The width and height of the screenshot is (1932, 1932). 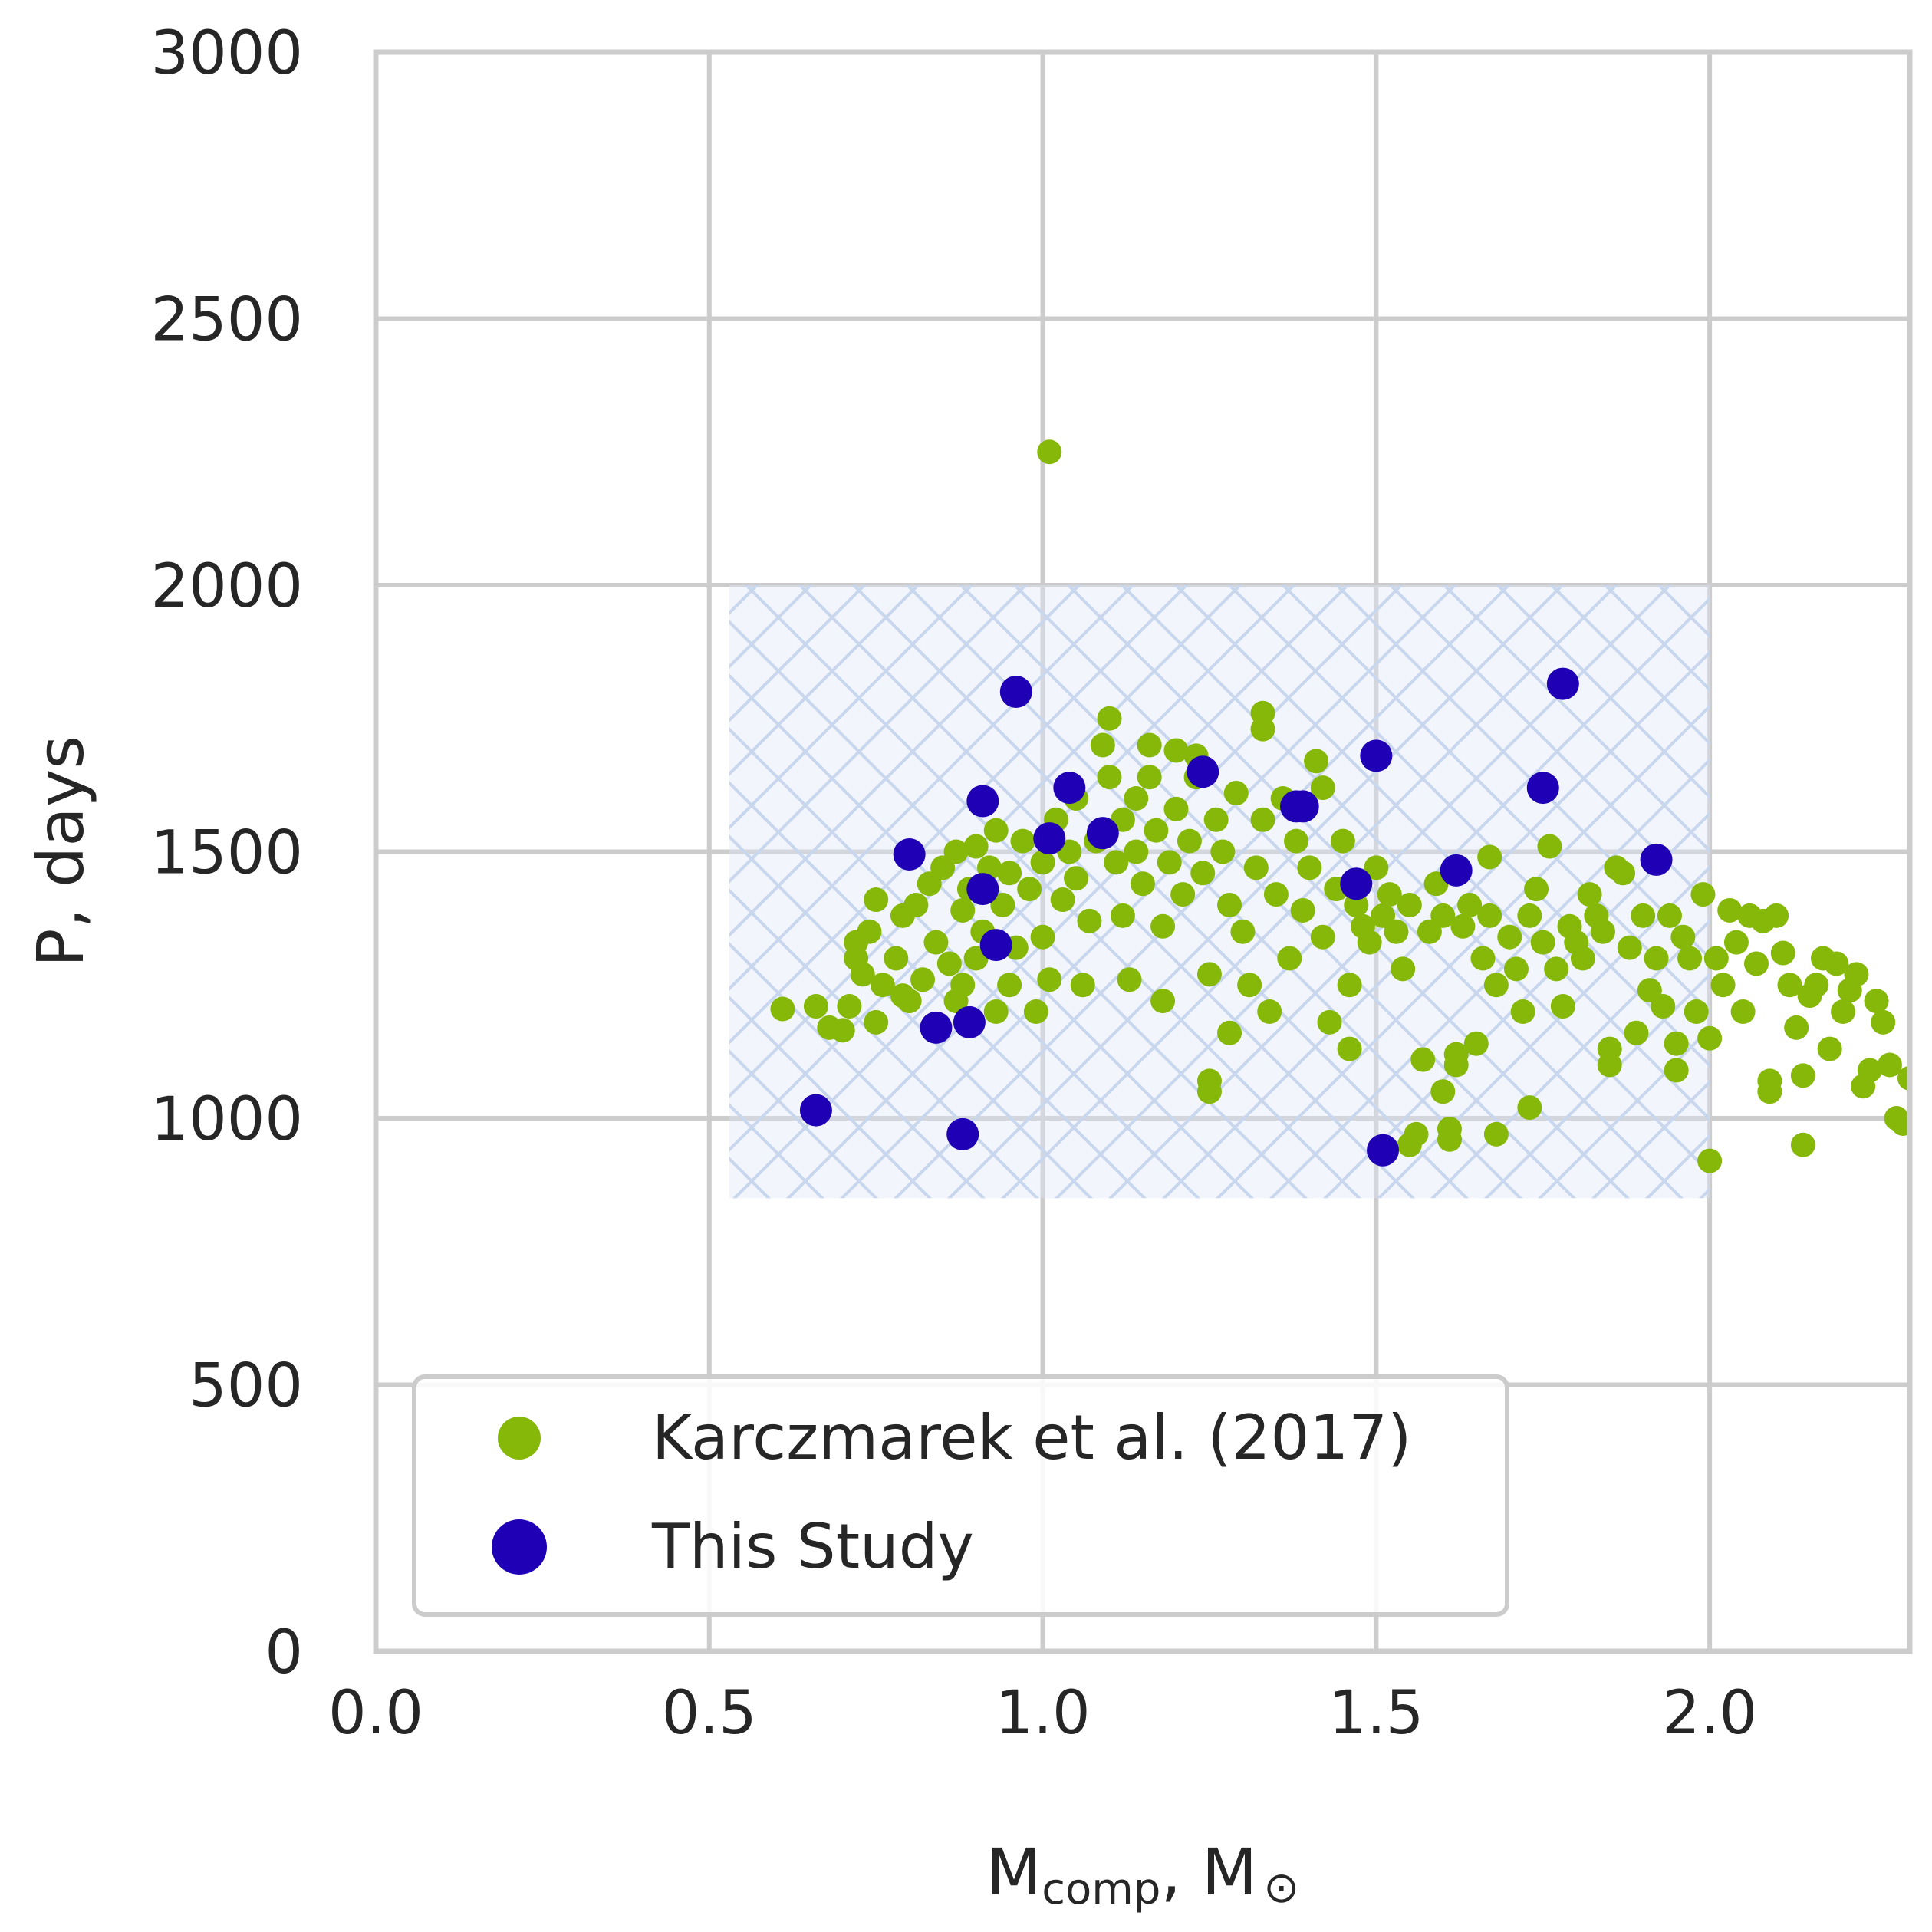 What do you see at coordinates (519, 1438) in the screenshot?
I see `legend-marker-karczmarek` at bounding box center [519, 1438].